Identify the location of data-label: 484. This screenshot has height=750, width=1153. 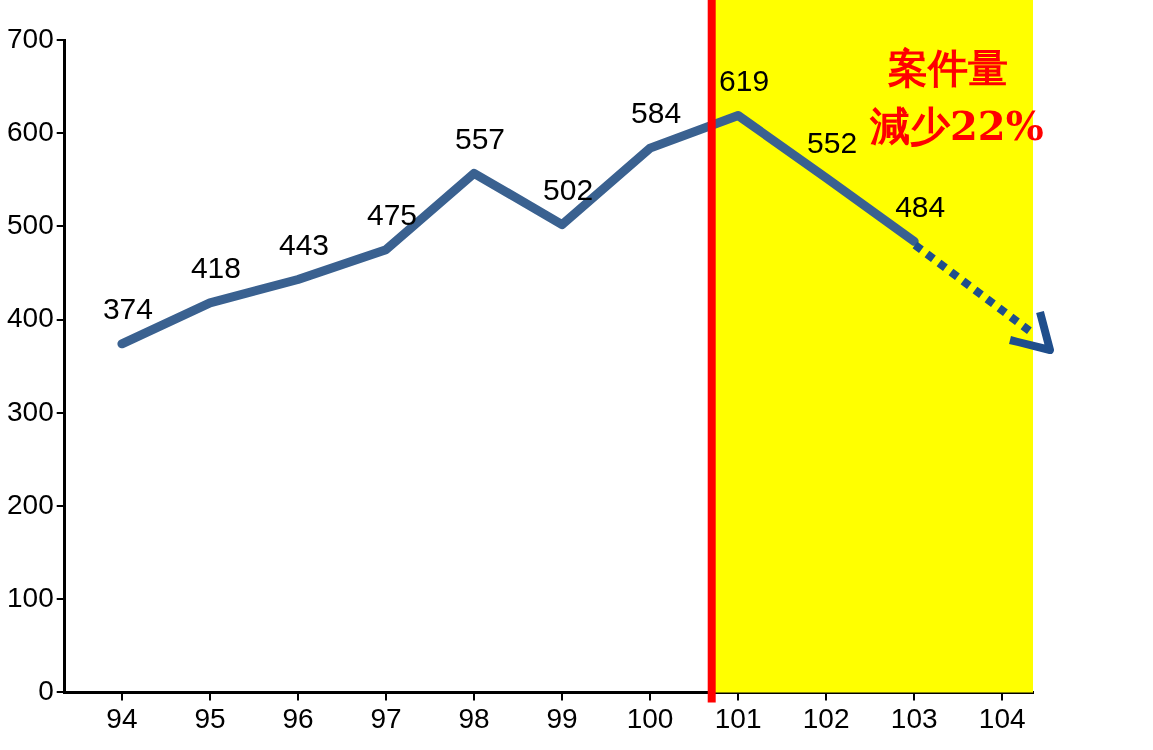
(920, 206).